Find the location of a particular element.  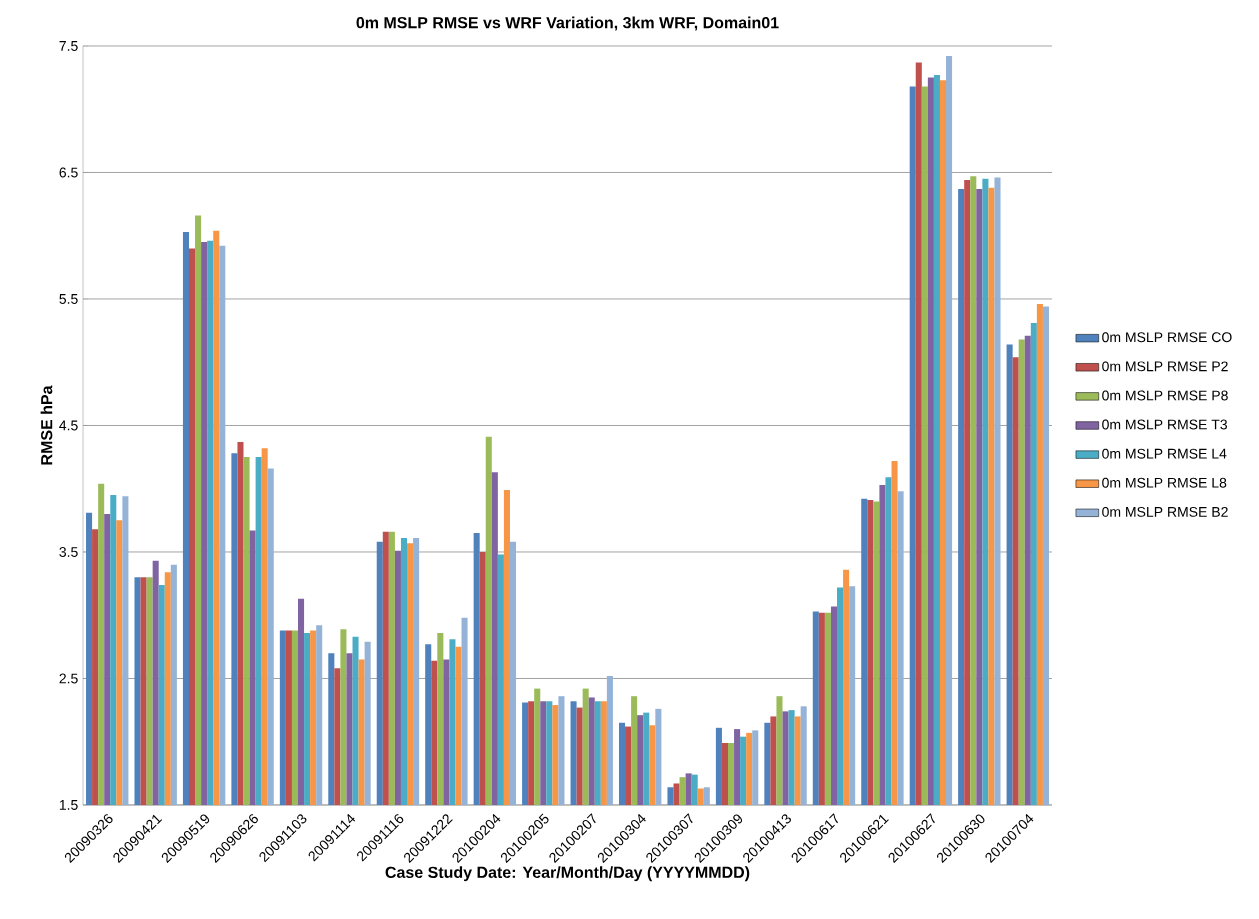

x-axis-title: Case Study Date: Year/Month/Day (YYYYMMDD) is located at coordinates (567, 874).